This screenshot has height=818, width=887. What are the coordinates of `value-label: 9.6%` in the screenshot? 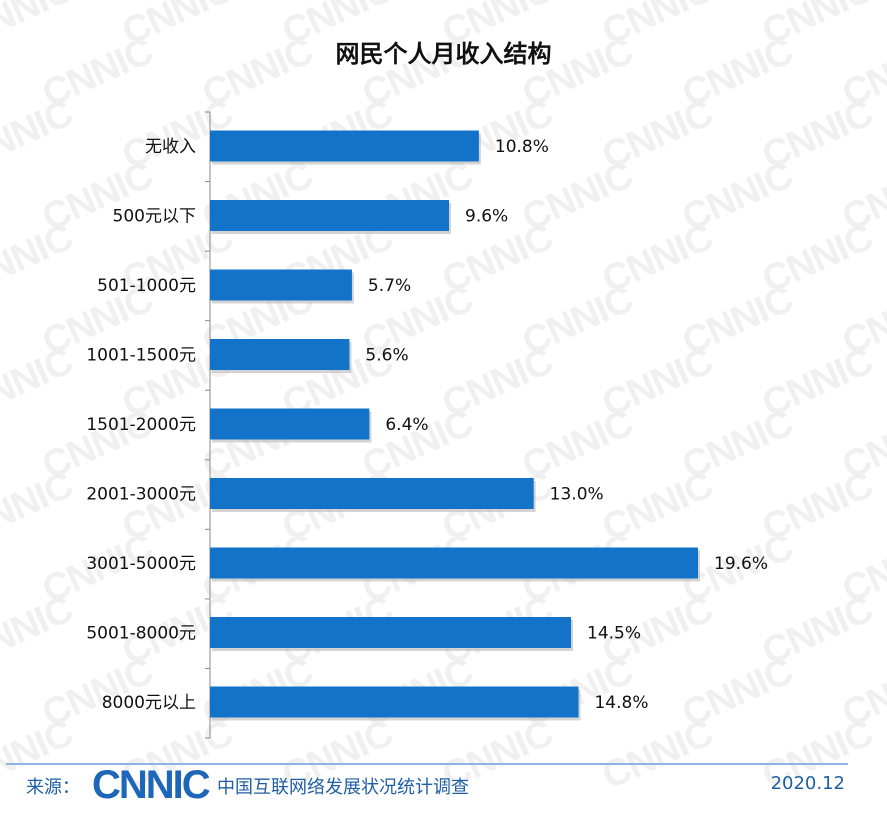 It's located at (486, 217).